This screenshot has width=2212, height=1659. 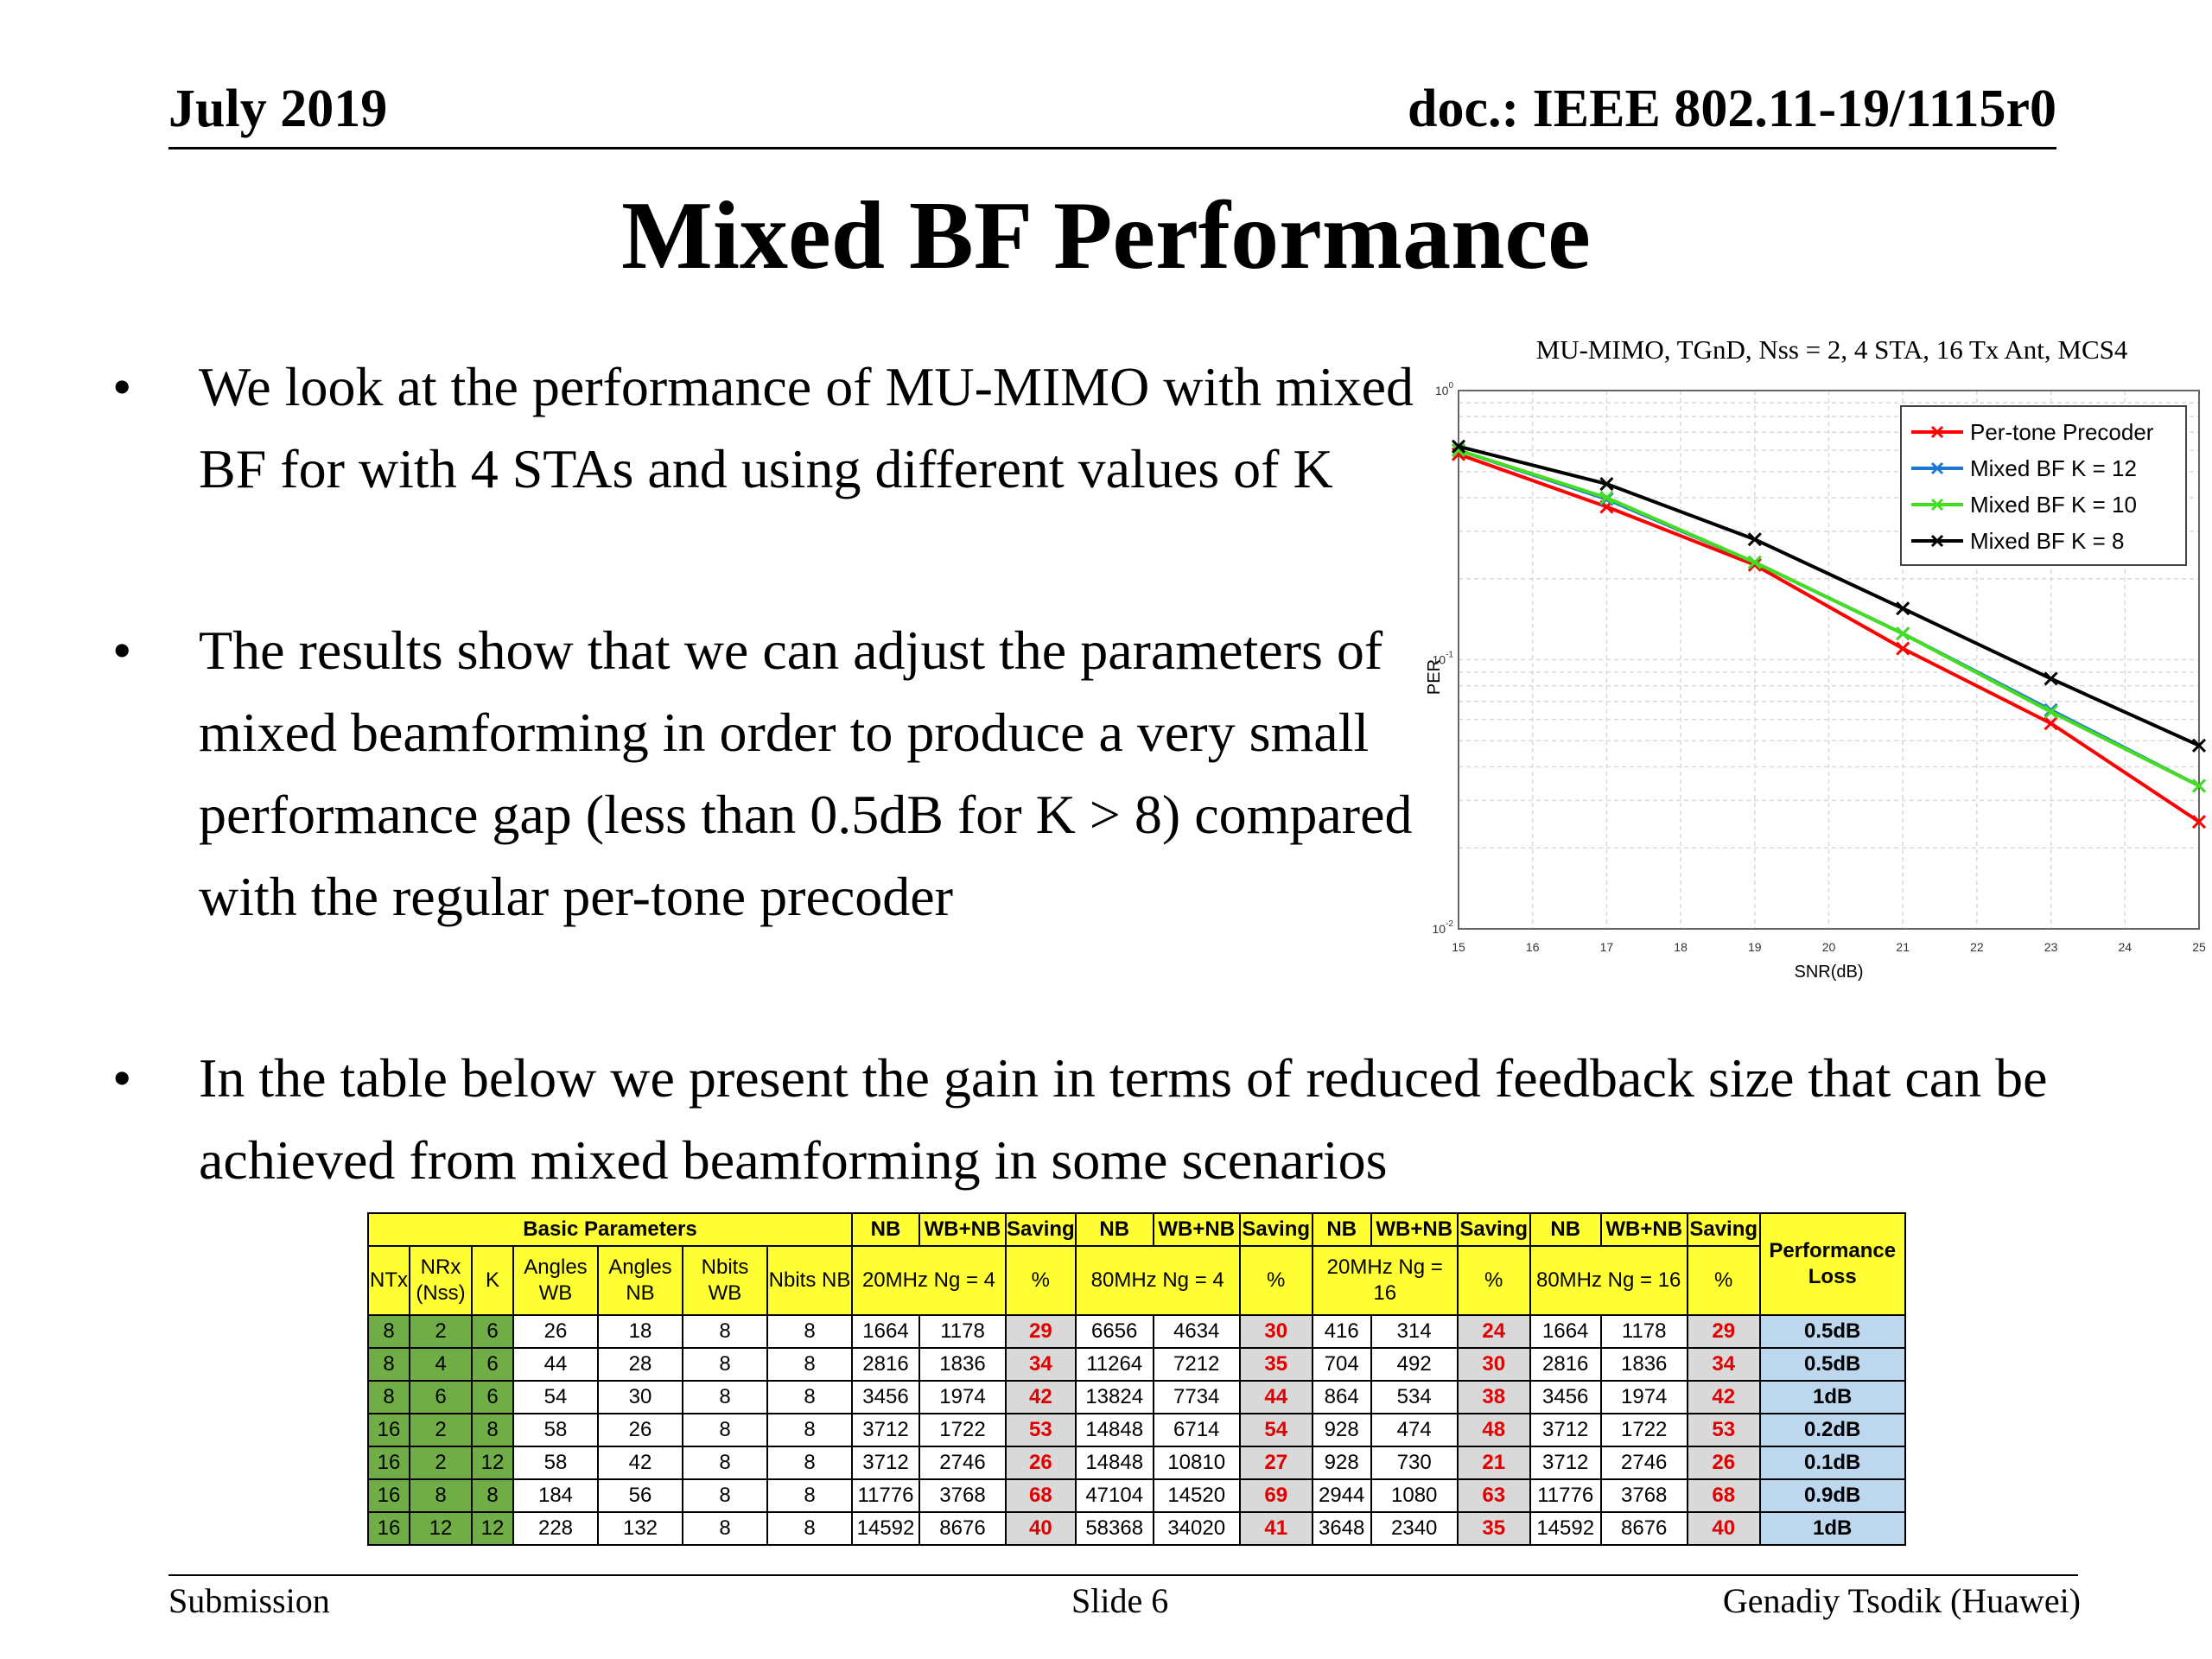 I want to click on cell-k: 8, so click(x=492, y=1430).